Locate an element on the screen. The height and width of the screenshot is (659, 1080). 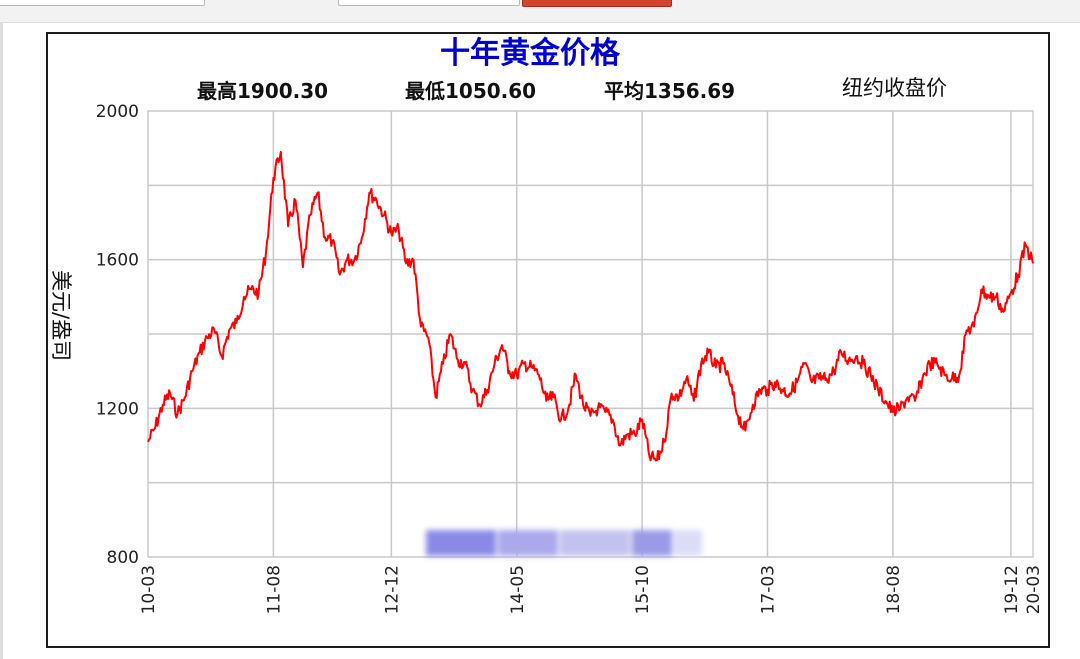
x-tick-label: 14-05 is located at coordinates (518, 589).